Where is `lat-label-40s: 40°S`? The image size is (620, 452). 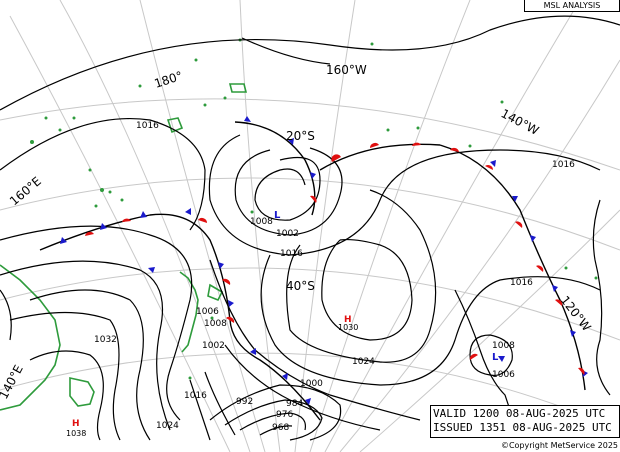 lat-label-40s: 40°S is located at coordinates (300, 286).